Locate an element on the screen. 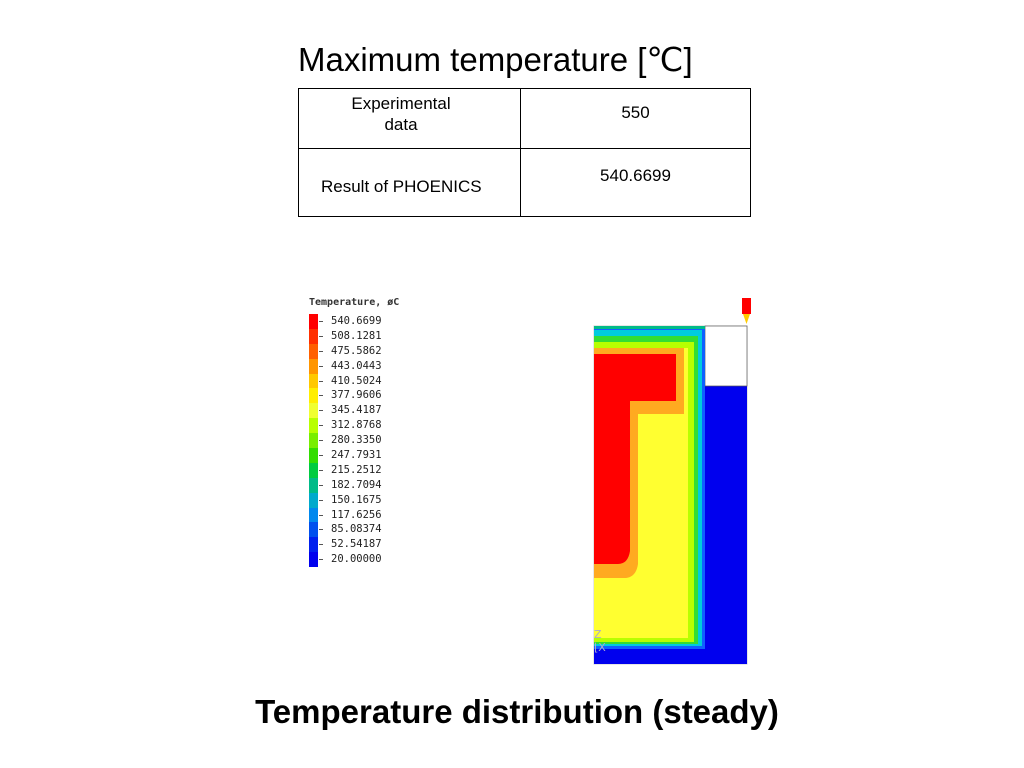  legend-row: 540.6699 is located at coordinates (354, 321).